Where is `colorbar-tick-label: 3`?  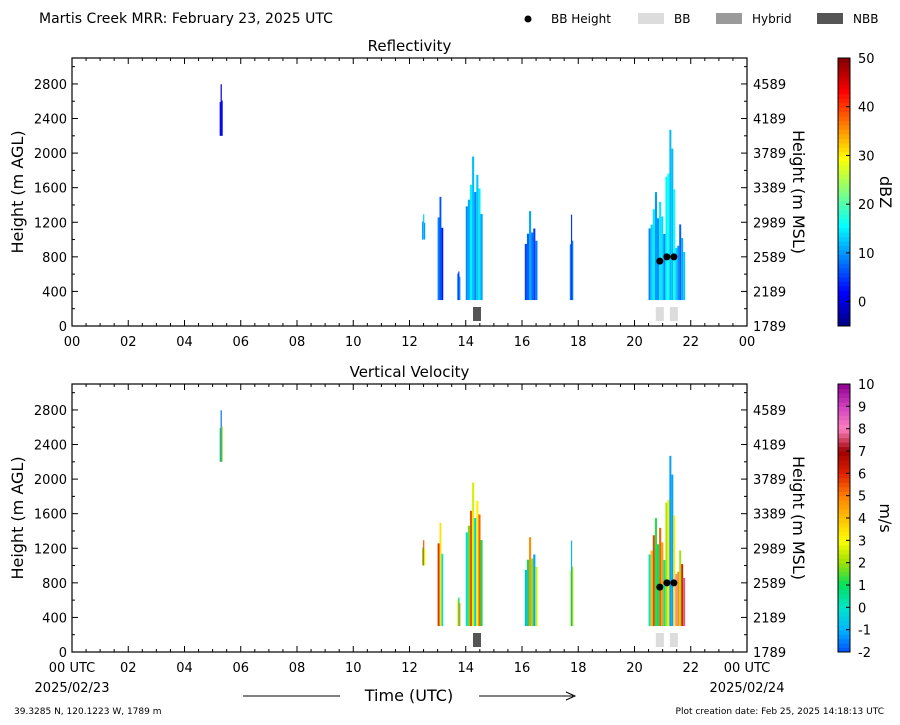 colorbar-tick-label: 3 is located at coordinates (862, 541).